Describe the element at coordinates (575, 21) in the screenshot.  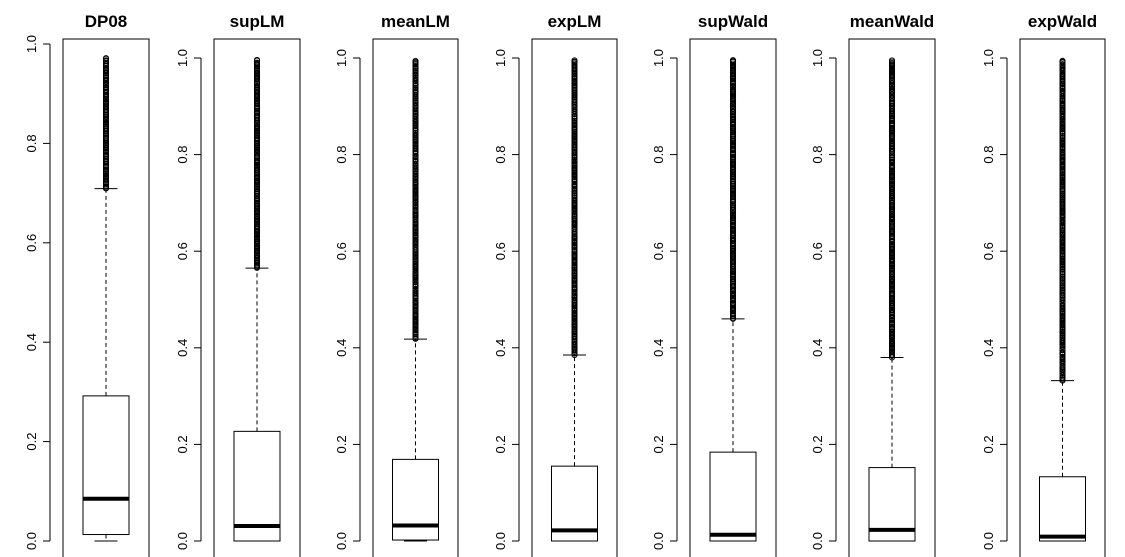
I see `panel-title: expLM` at that location.